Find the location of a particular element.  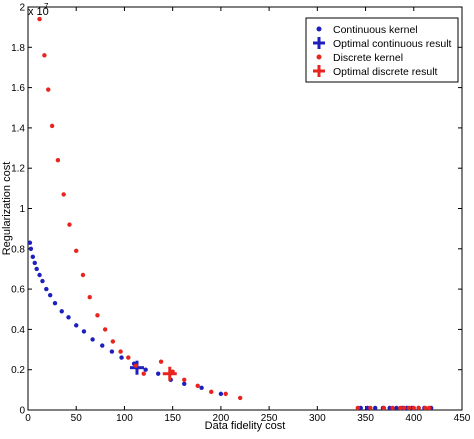

legend-marker-discrete-kernel is located at coordinates (319, 57).